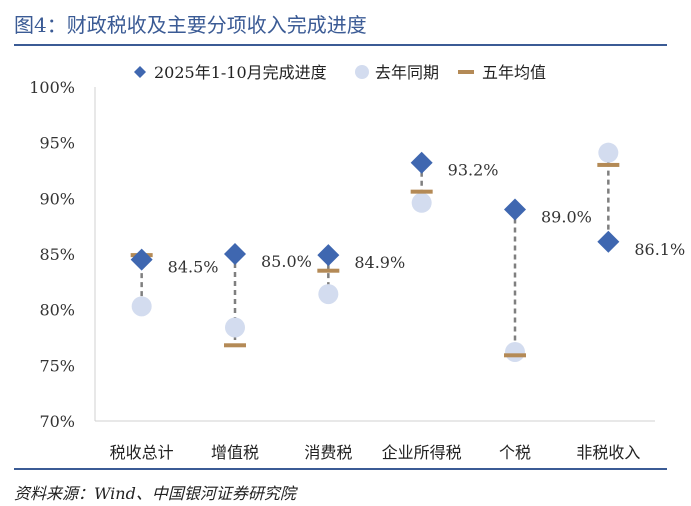 The height and width of the screenshot is (506, 691). Describe the element at coordinates (422, 452) in the screenshot. I see `x-tick-label: 企业所得税` at that location.